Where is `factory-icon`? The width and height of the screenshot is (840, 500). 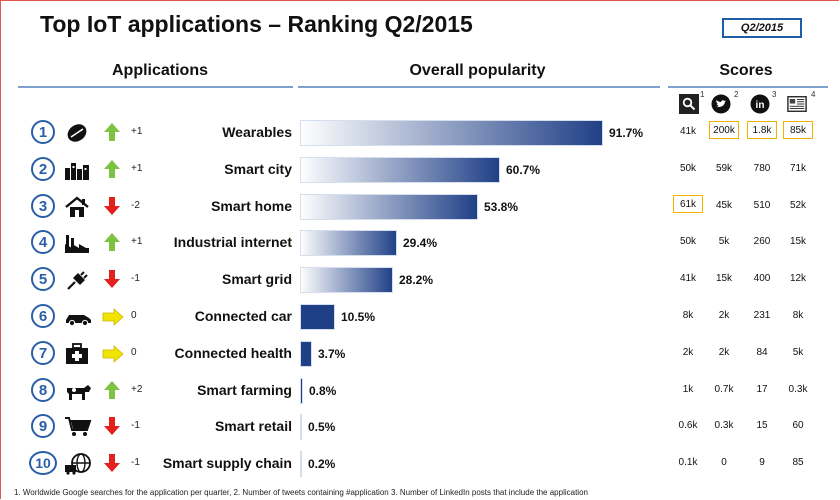
factory-icon is located at coordinates (77, 243).